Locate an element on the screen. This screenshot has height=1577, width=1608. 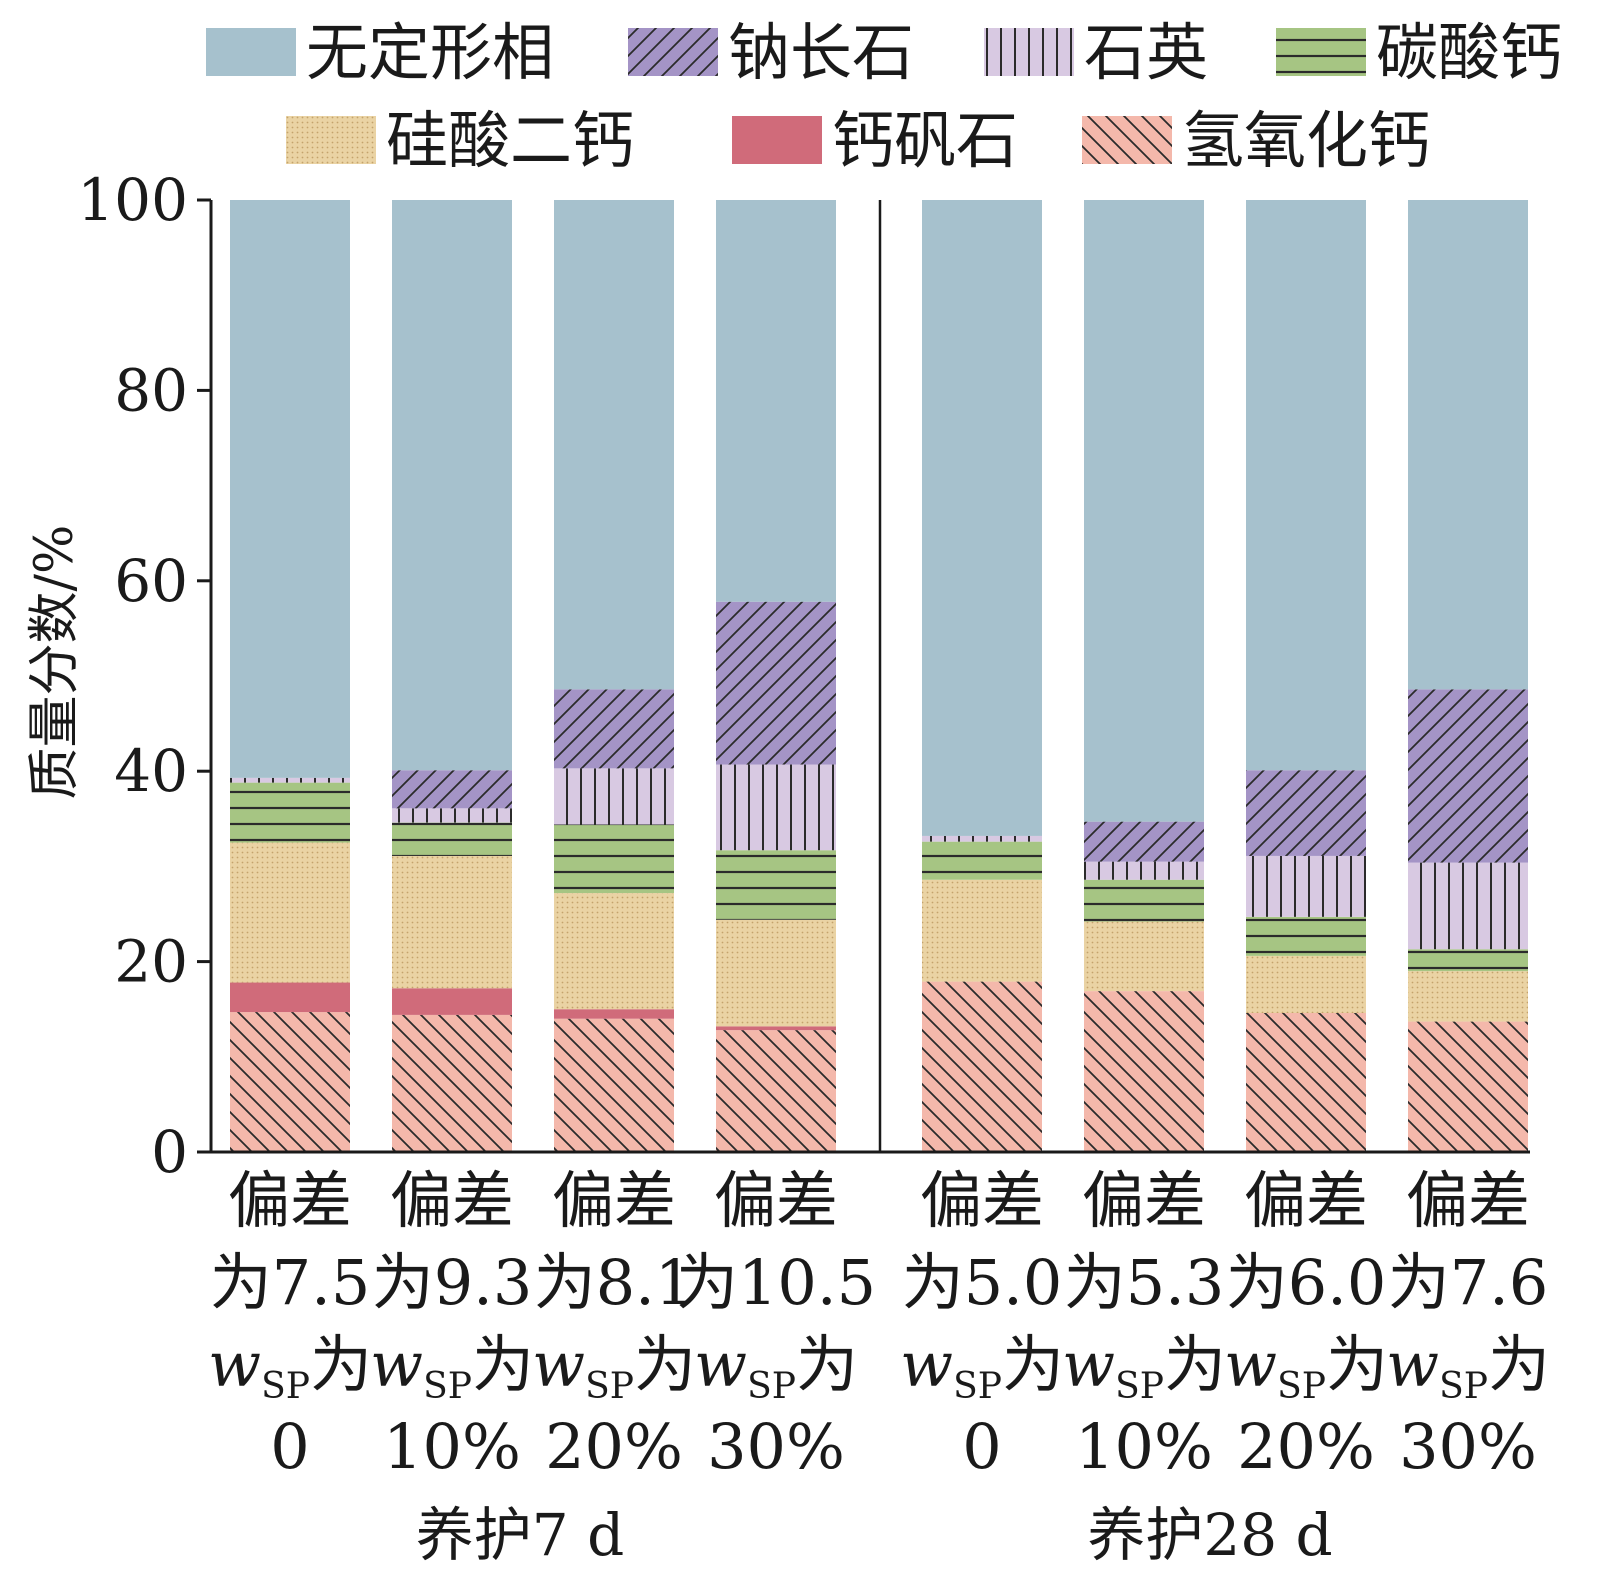
group-label-28d: 养护28 d is located at coordinates (1209, 1535).